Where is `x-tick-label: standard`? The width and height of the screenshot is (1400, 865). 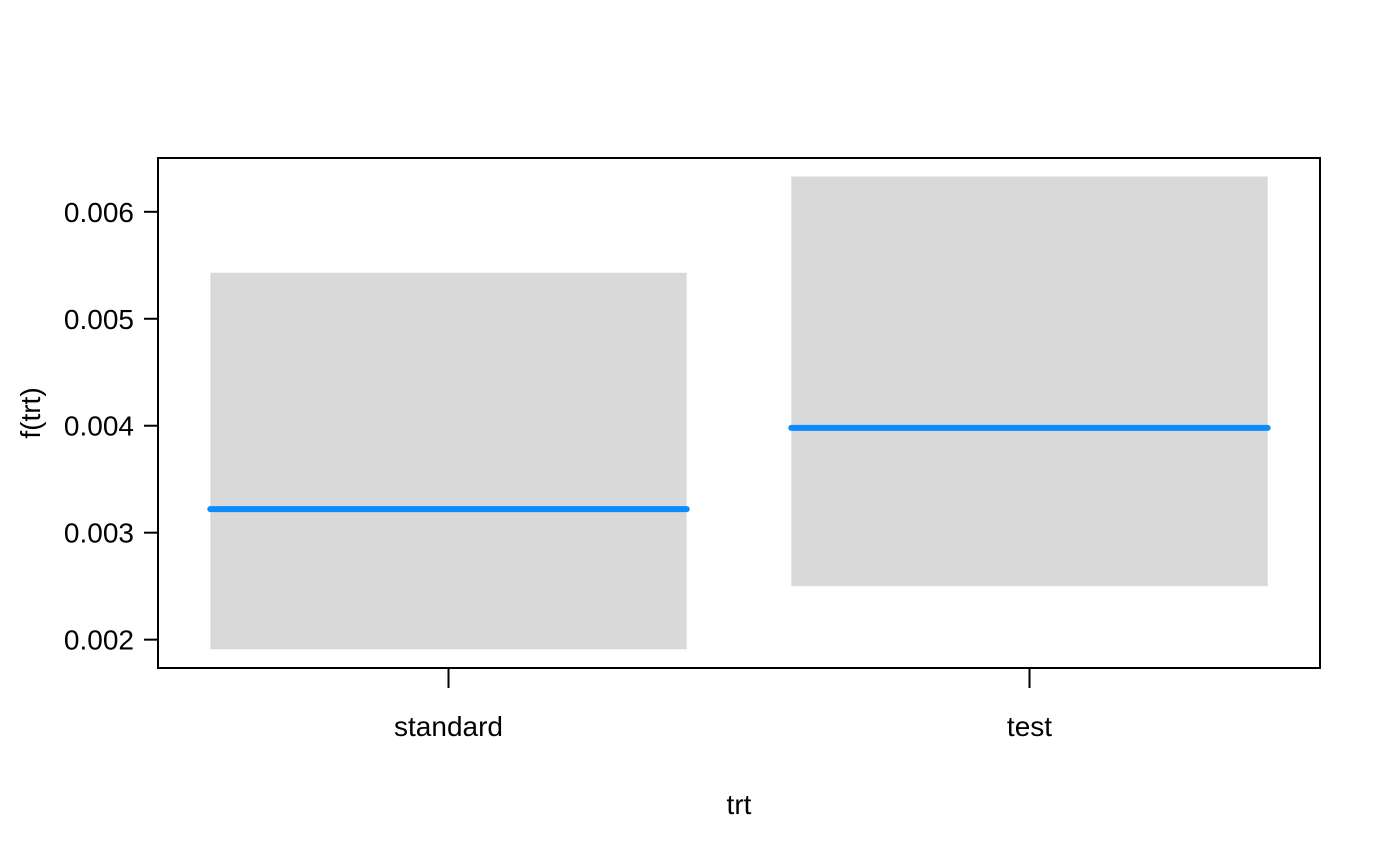
x-tick-label: standard is located at coordinates (448, 726).